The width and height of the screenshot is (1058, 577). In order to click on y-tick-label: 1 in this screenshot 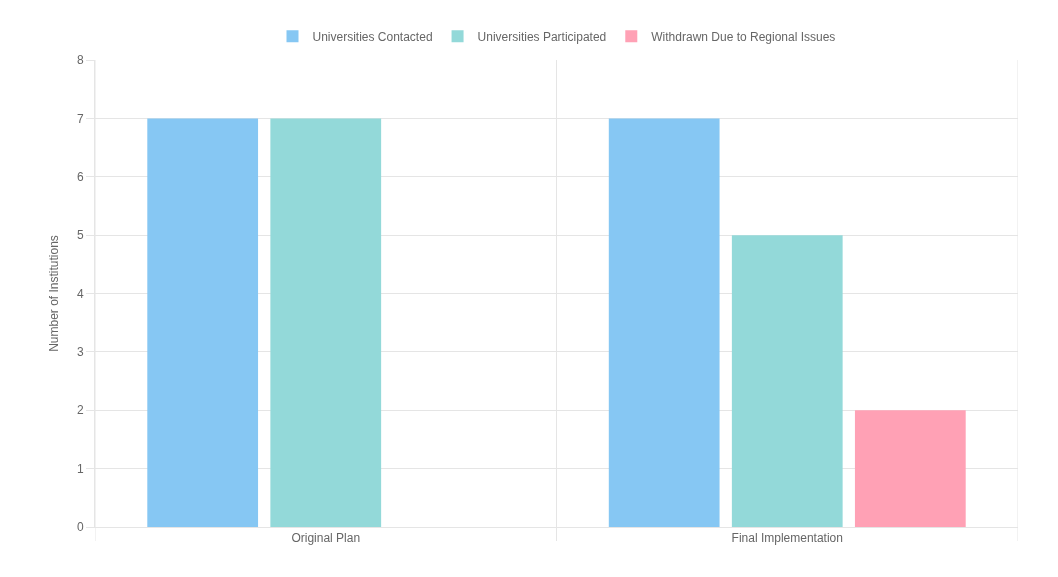, I will do `click(80, 468)`.